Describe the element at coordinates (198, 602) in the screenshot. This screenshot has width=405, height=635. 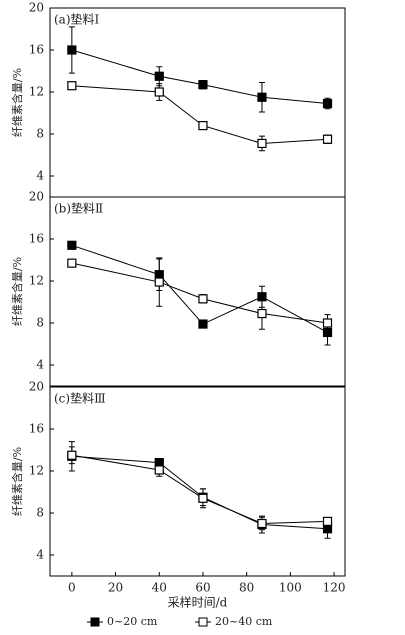
I see `x-axis-label: 采样时间/d` at that location.